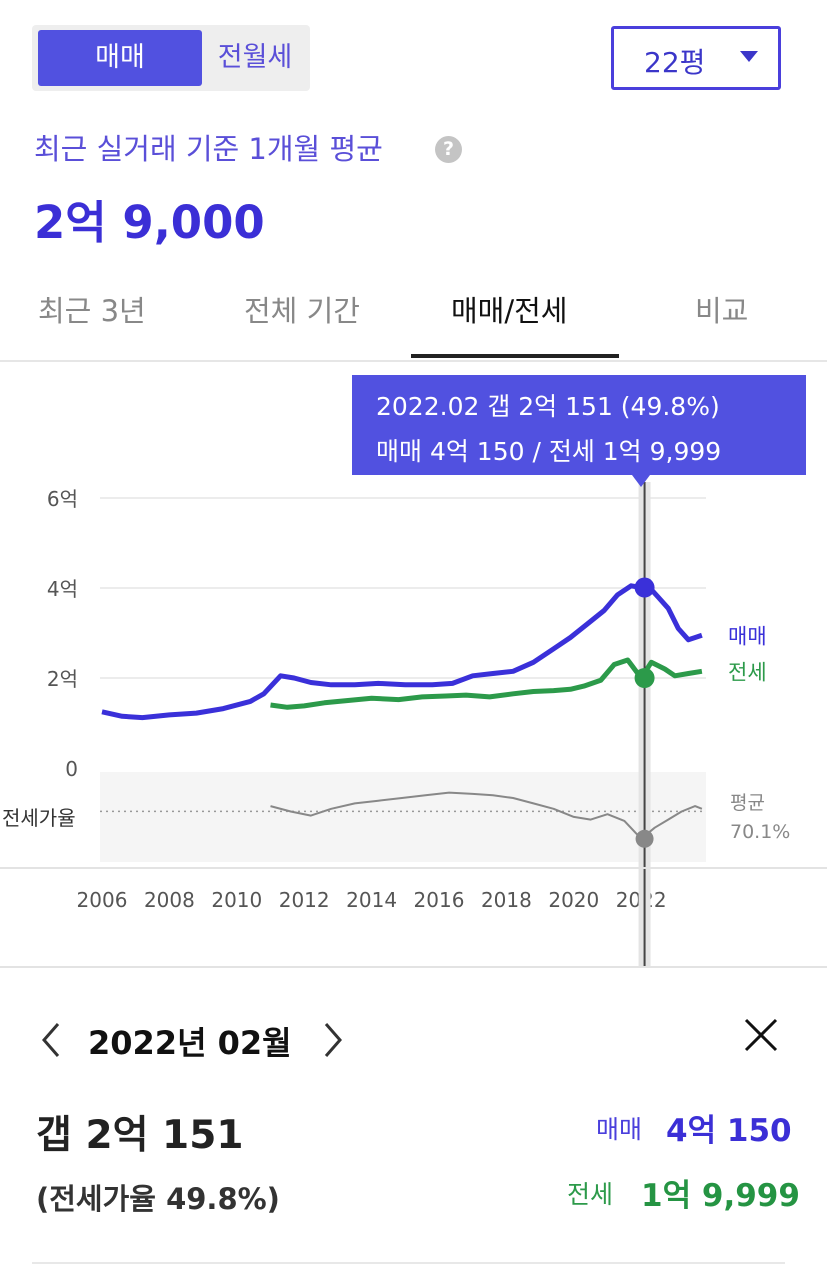  What do you see at coordinates (403, 588) in the screenshot?
I see `chart-grid` at bounding box center [403, 588].